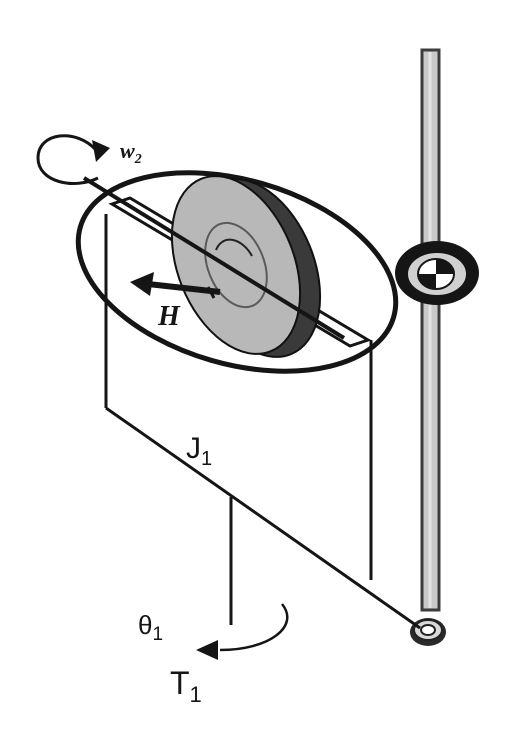  What do you see at coordinates (428, 632) in the screenshot?
I see `pivot-bearing` at bounding box center [428, 632].